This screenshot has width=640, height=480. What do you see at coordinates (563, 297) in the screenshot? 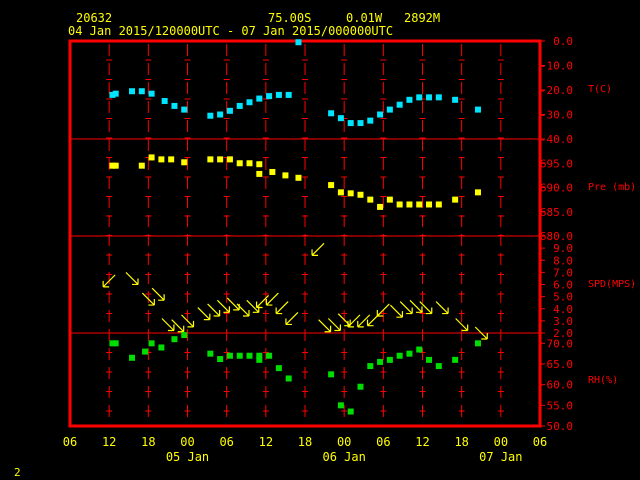
I see `wind-ytick-label: 5.0` at bounding box center [563, 297].